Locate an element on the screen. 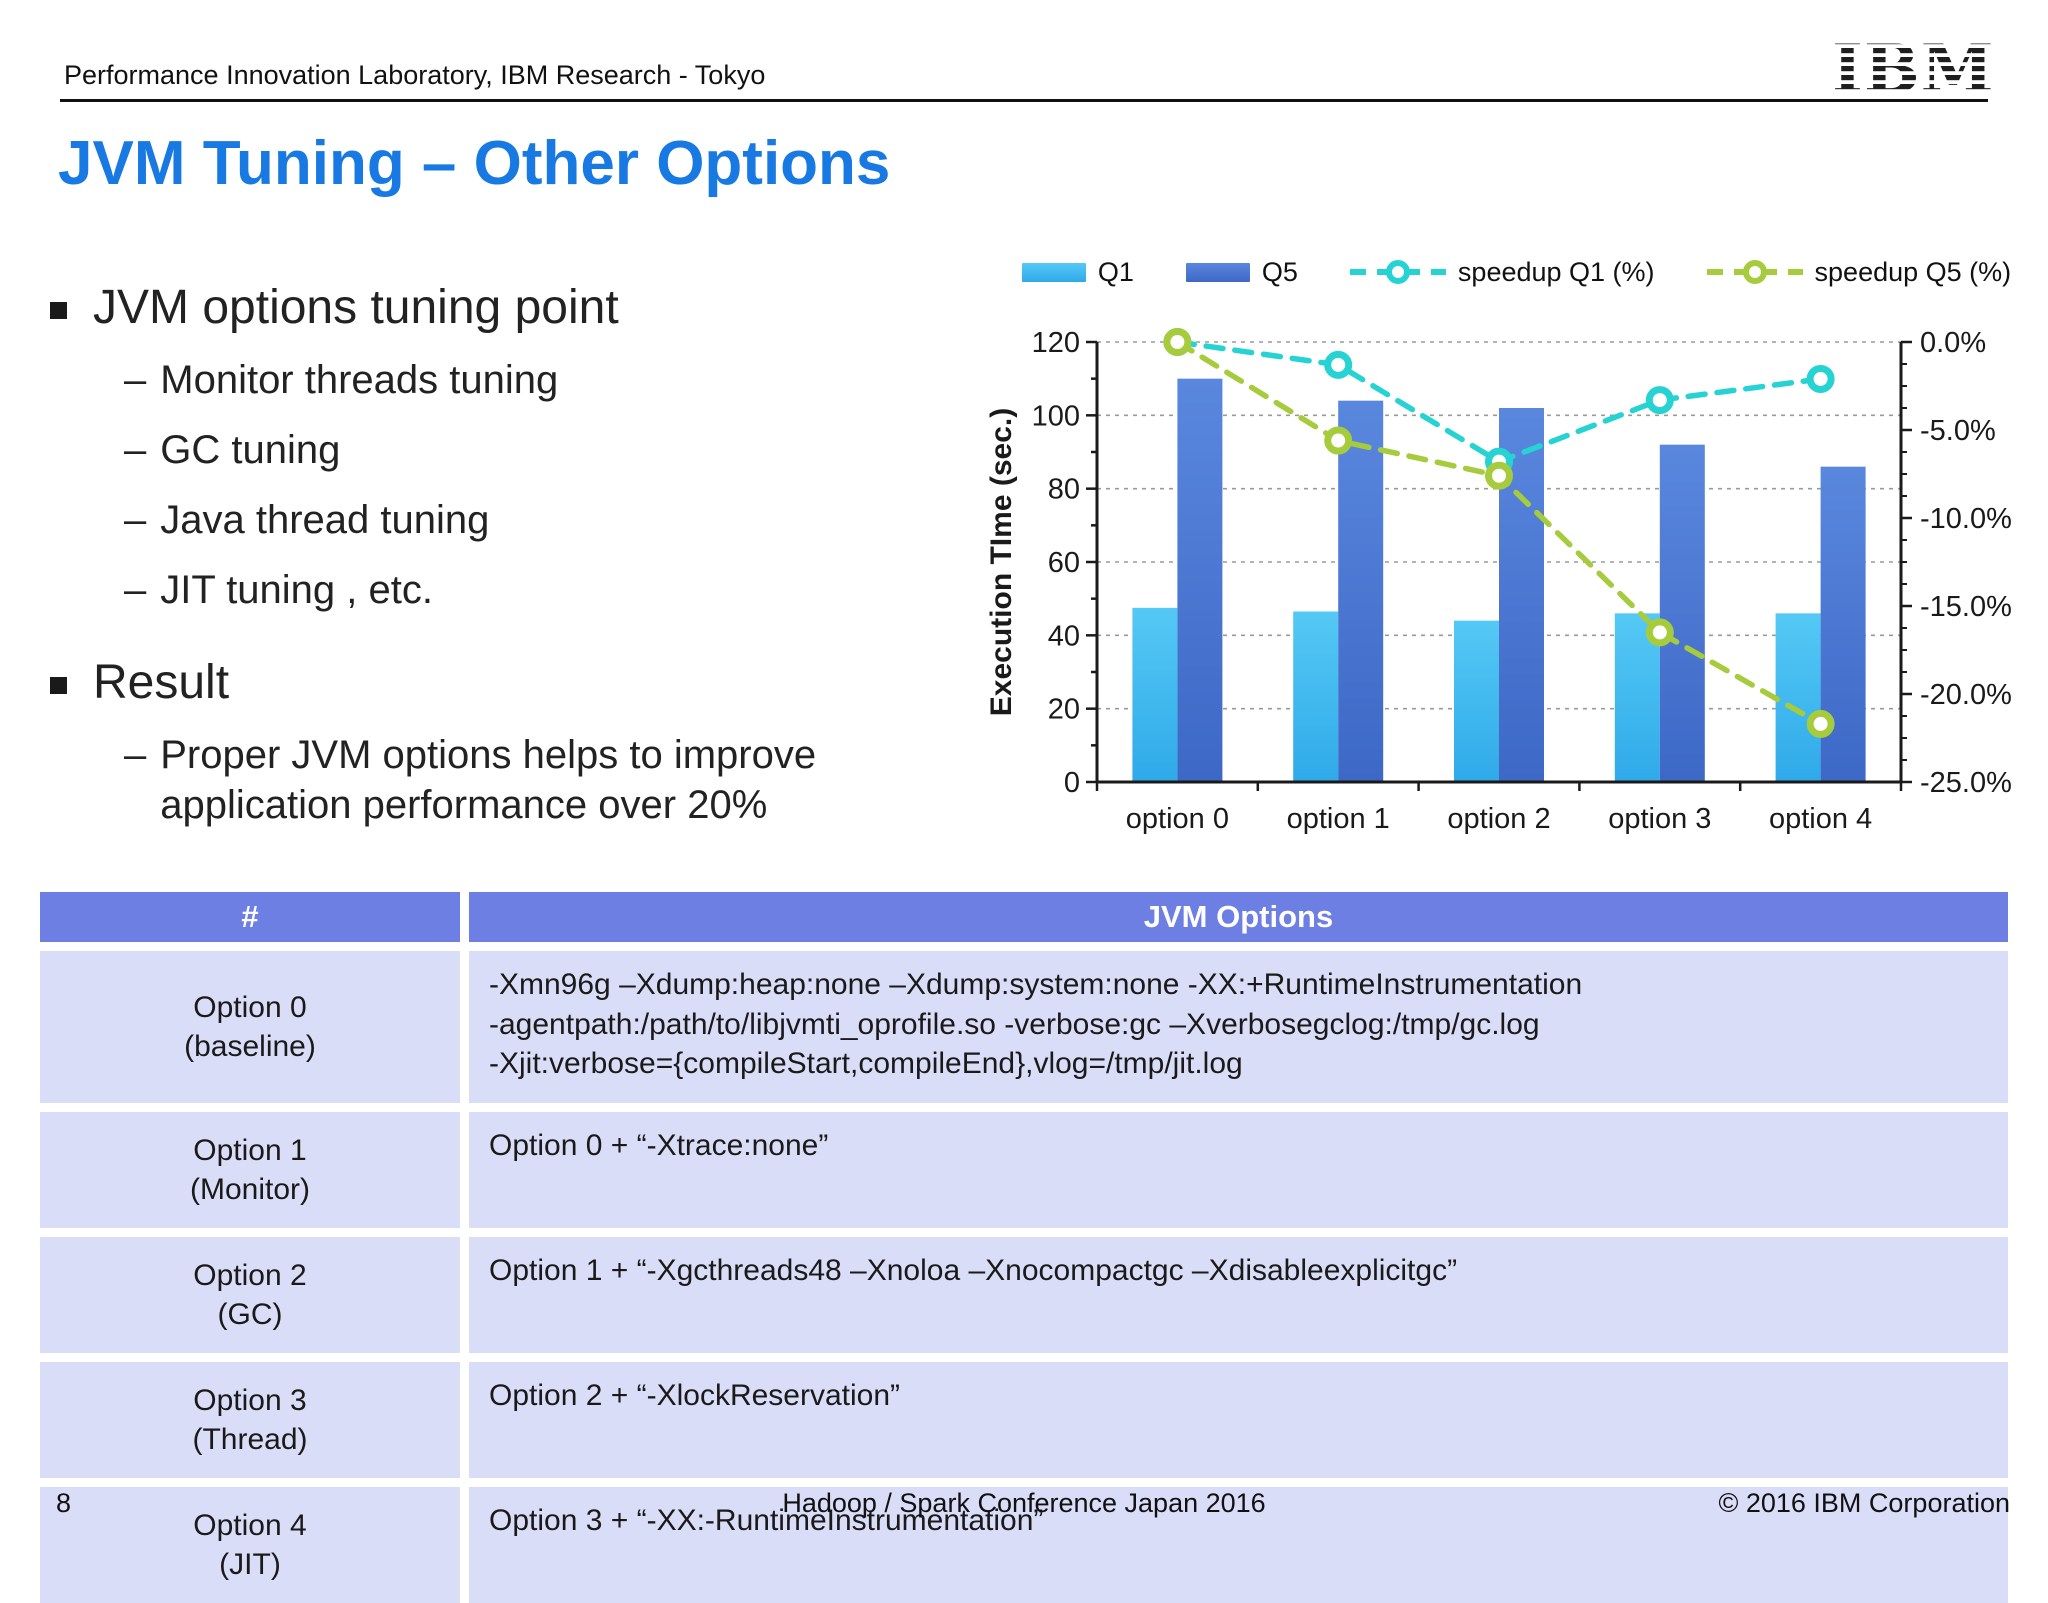  legend-label: speedup Q1 (%) is located at coordinates (1556, 271).